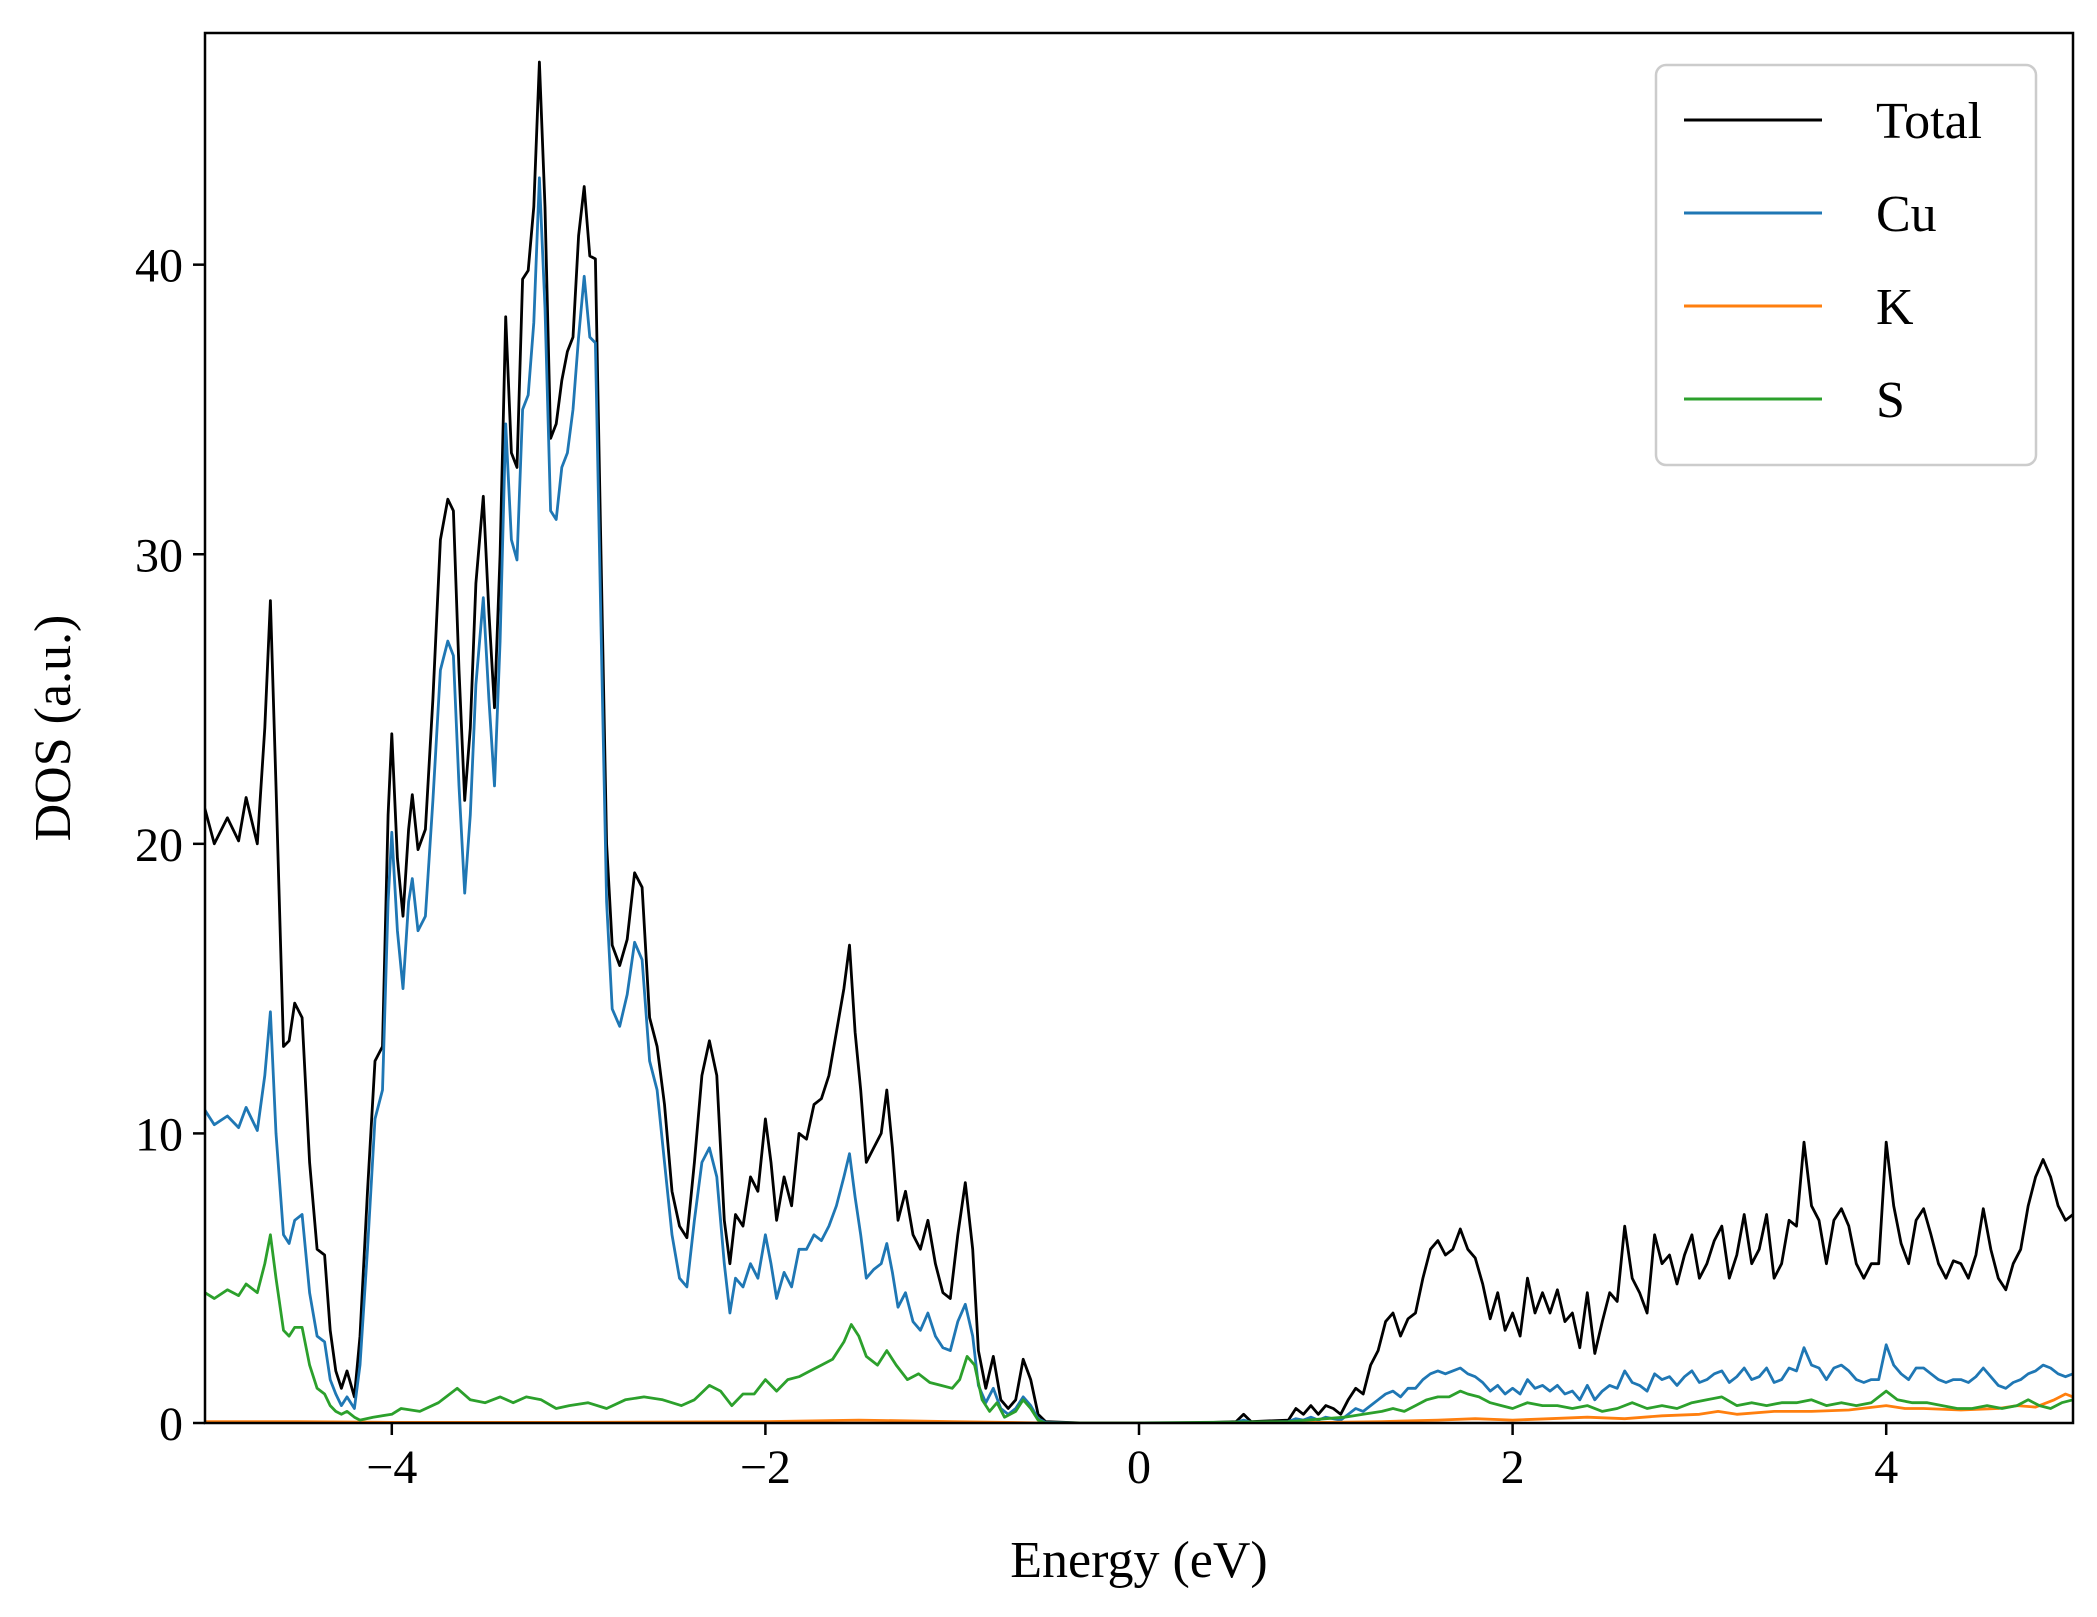  Describe the element at coordinates (159, 555) in the screenshot. I see `y-tick-label: 30` at that location.